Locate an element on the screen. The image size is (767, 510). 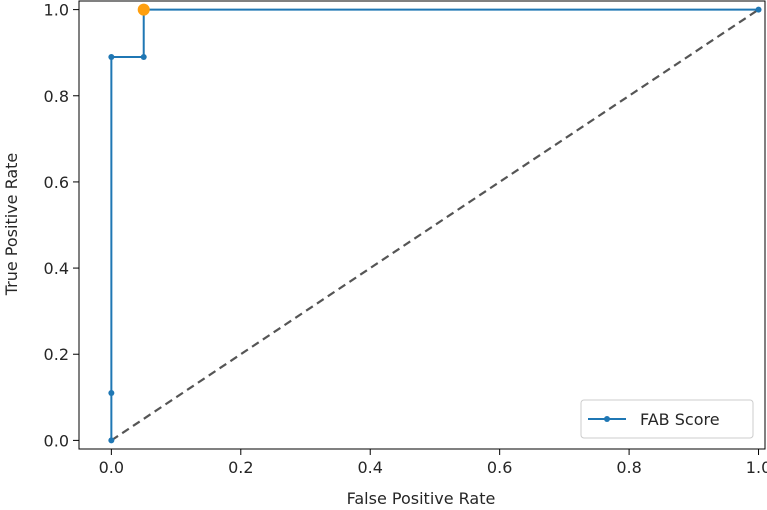
x-tick-label: 0.8 is located at coordinates (628, 467).